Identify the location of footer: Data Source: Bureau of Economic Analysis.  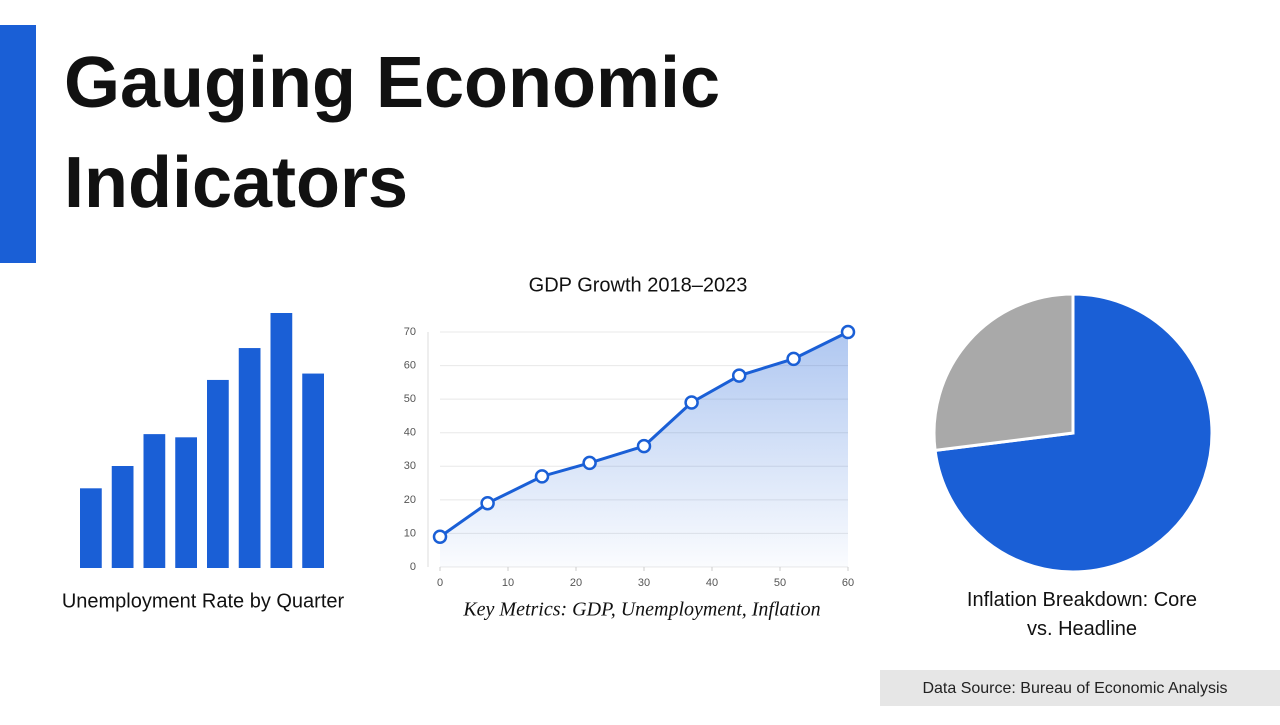
(1074, 688).